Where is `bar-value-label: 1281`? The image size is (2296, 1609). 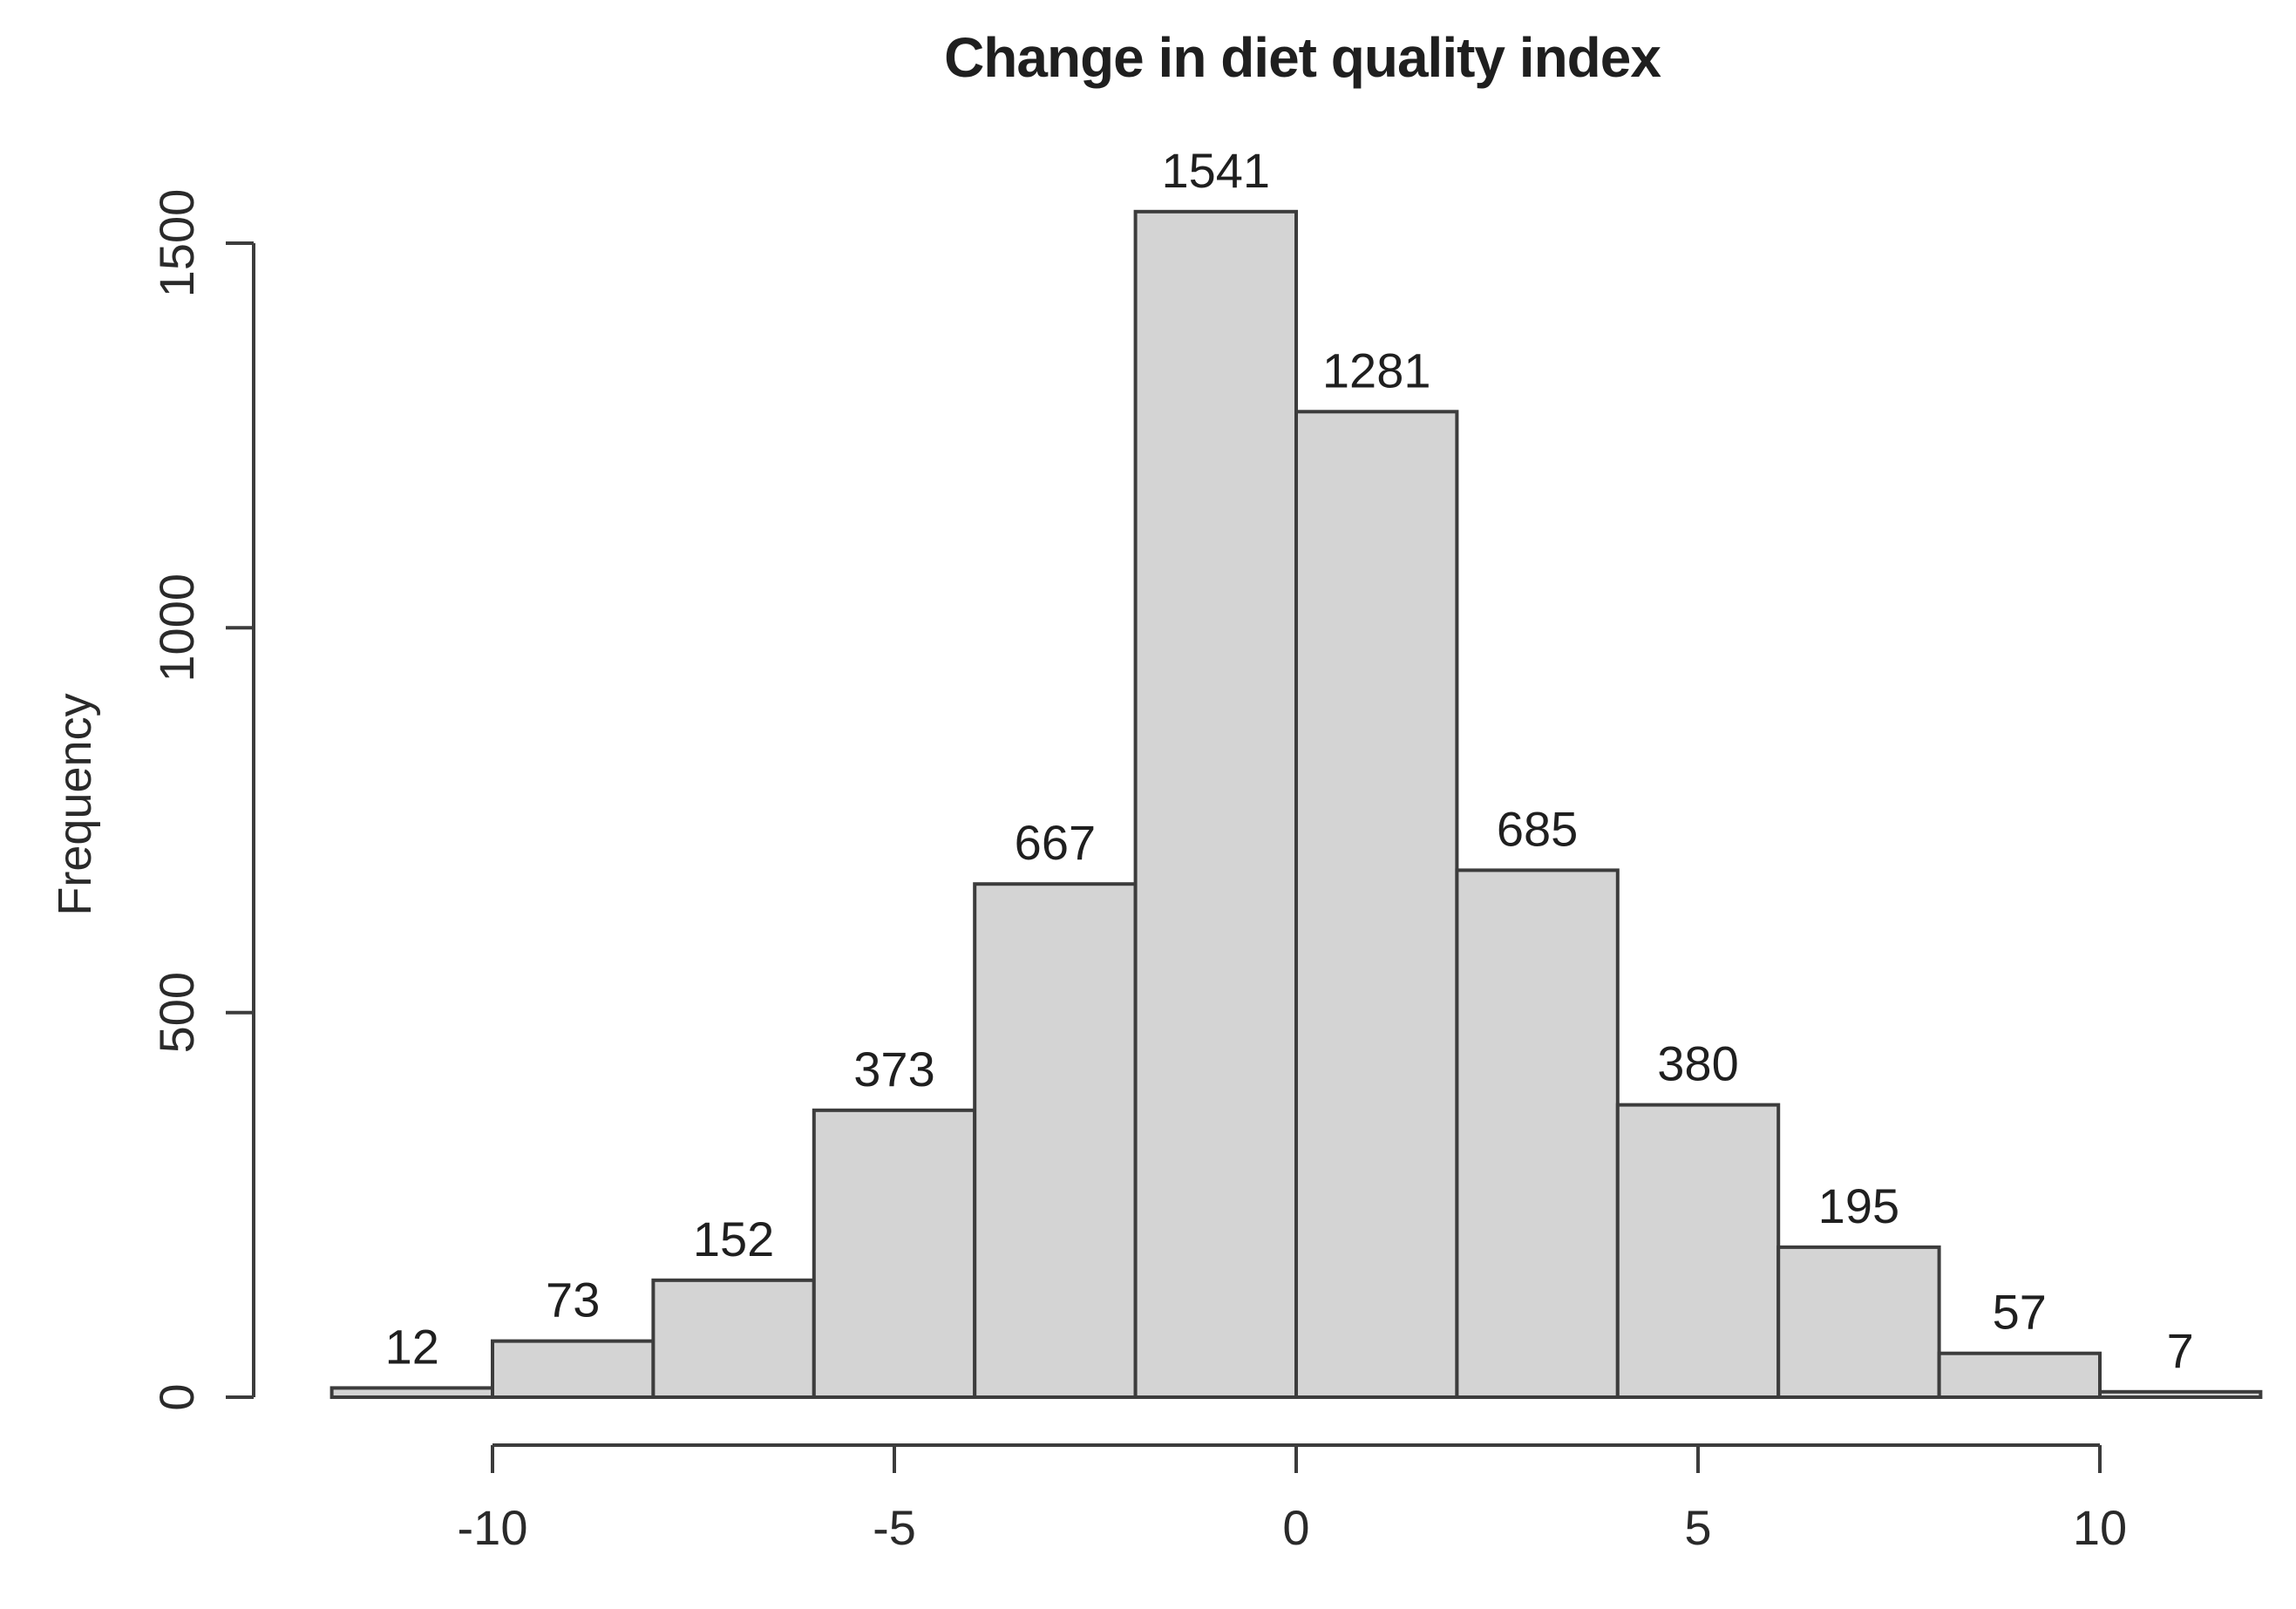 bar-value-label: 1281 is located at coordinates (1376, 370).